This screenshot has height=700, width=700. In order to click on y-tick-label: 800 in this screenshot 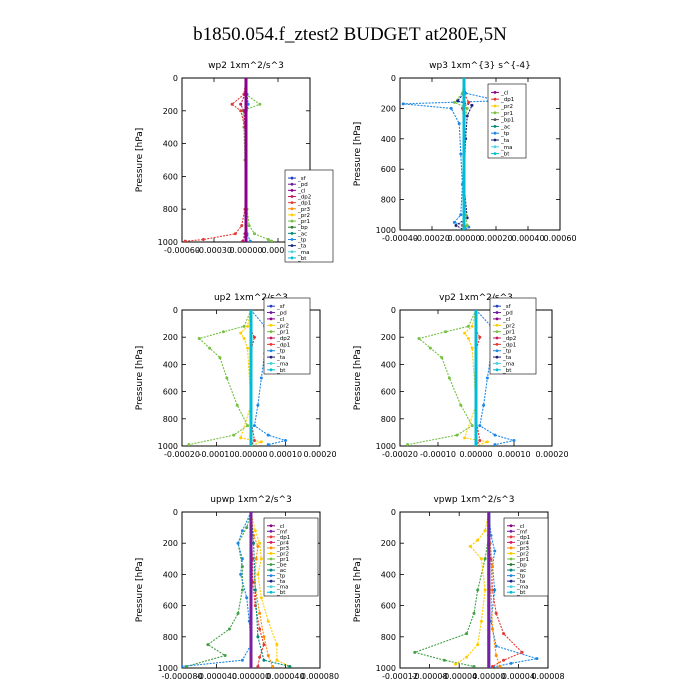, I will do `click(170, 209)`.